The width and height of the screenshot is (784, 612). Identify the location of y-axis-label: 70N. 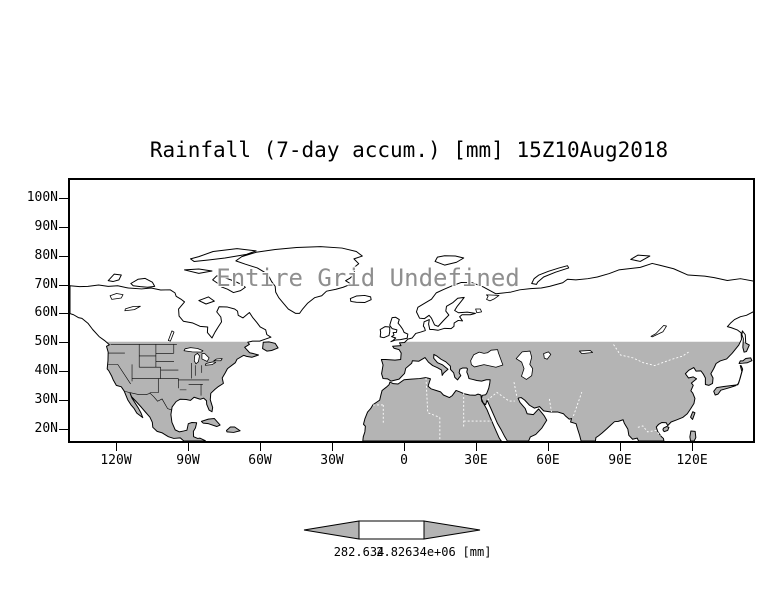
(46, 284).